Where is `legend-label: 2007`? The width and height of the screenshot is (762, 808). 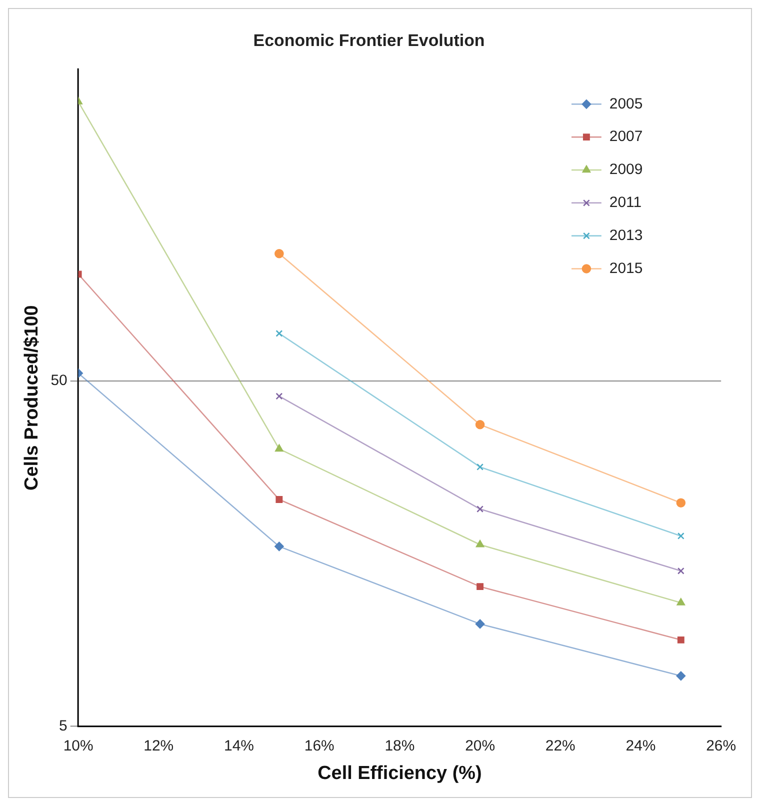
legend-label: 2007 is located at coordinates (626, 137).